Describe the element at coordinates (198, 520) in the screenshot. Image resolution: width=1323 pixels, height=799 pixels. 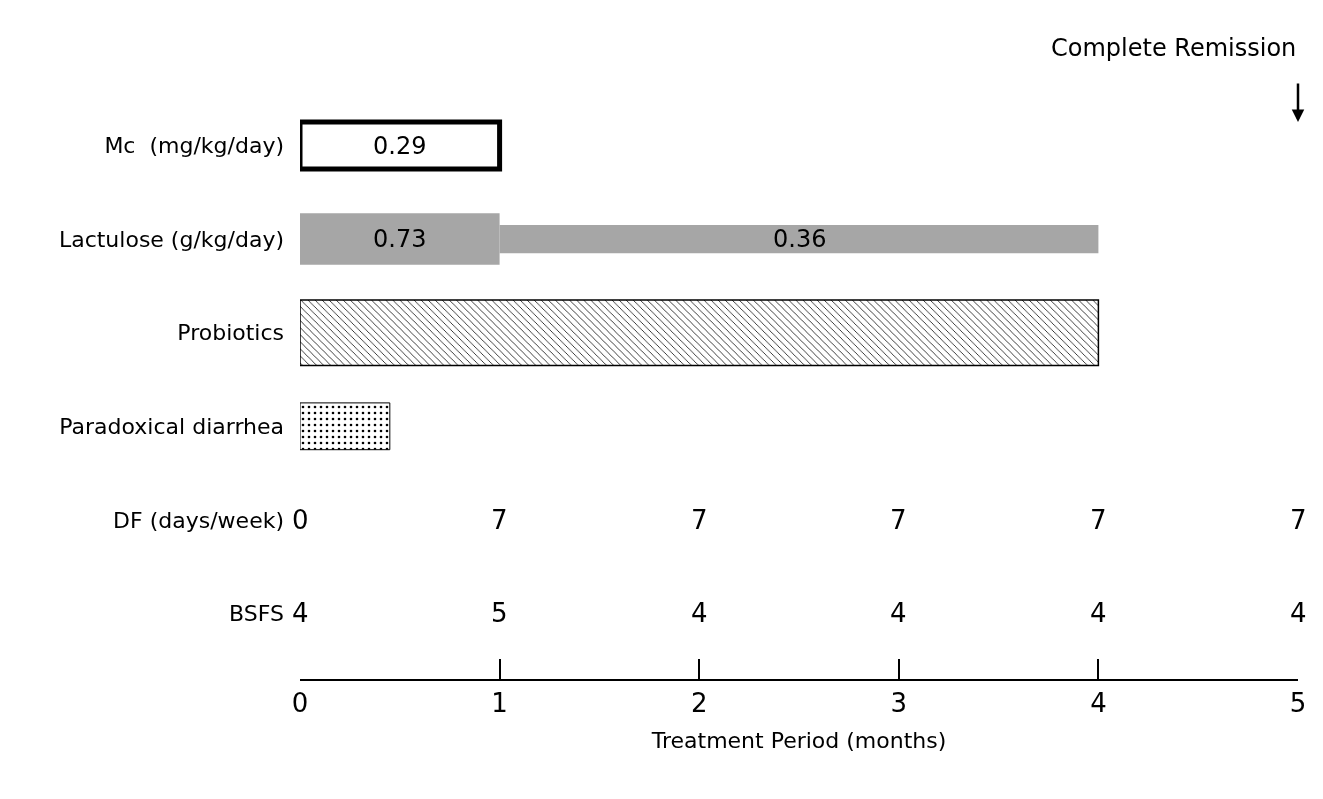
I see `y-tick-label: DF (days/week)` at that location.